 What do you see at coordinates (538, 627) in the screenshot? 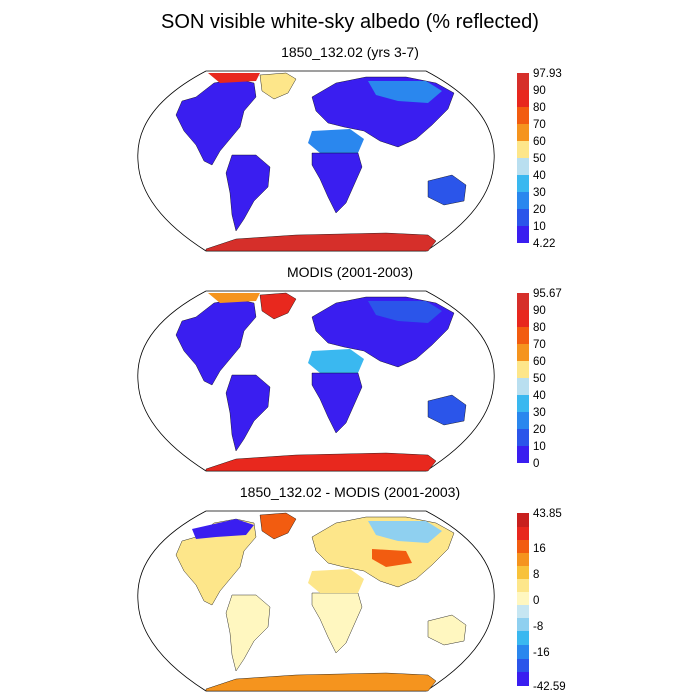
I see `colorbar-label: -8` at bounding box center [538, 627].